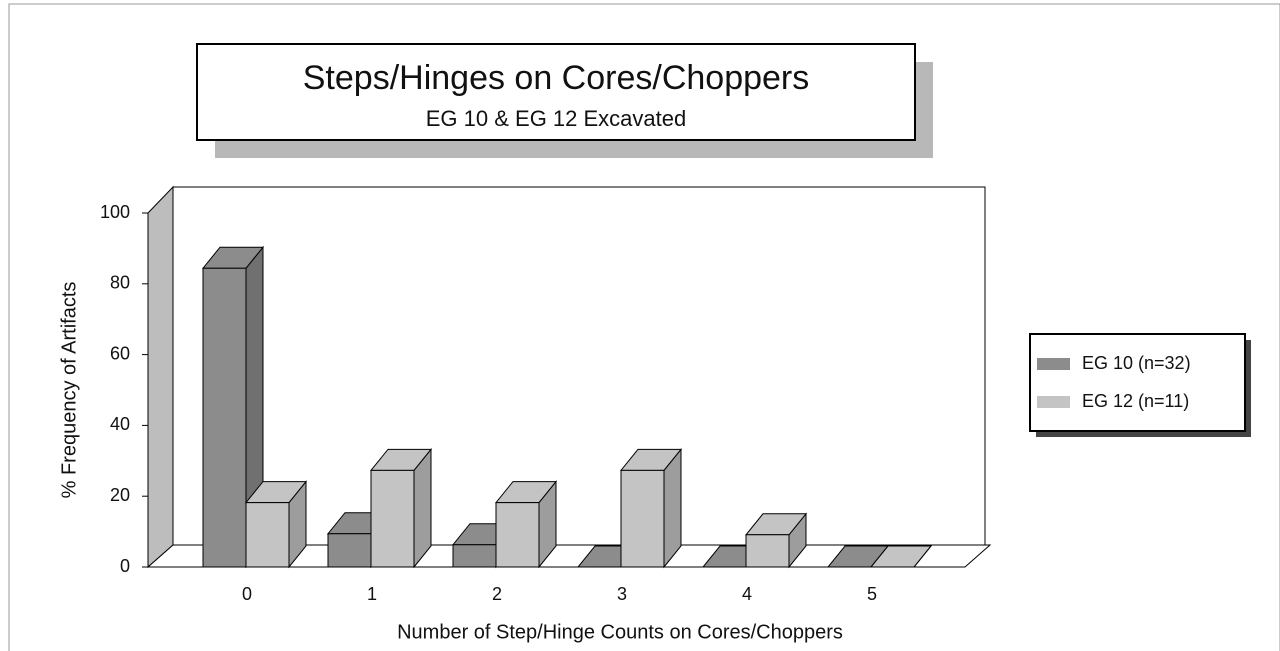 This screenshot has height=651, width=1280. What do you see at coordinates (747, 594) in the screenshot?
I see `x-tick-label: 4` at bounding box center [747, 594].